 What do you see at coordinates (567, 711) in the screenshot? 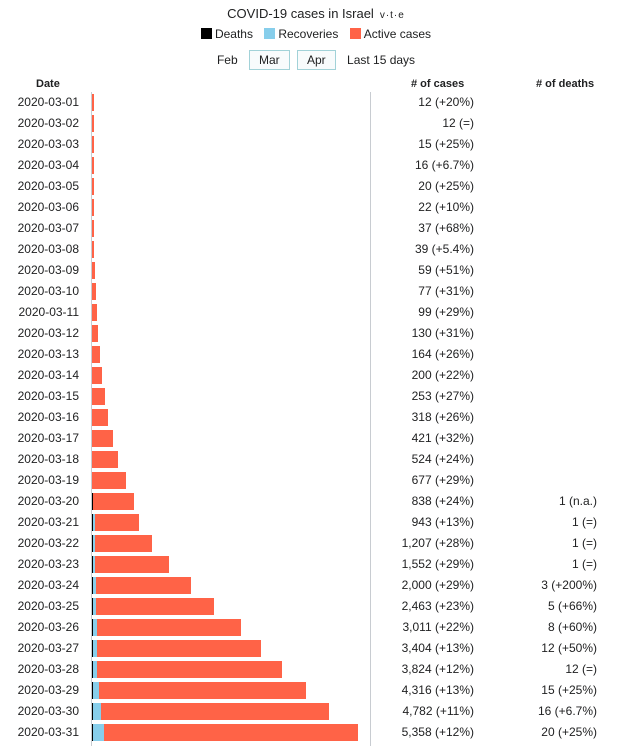
I see `row-deaths: 16 (+6.7%)` at bounding box center [567, 711].